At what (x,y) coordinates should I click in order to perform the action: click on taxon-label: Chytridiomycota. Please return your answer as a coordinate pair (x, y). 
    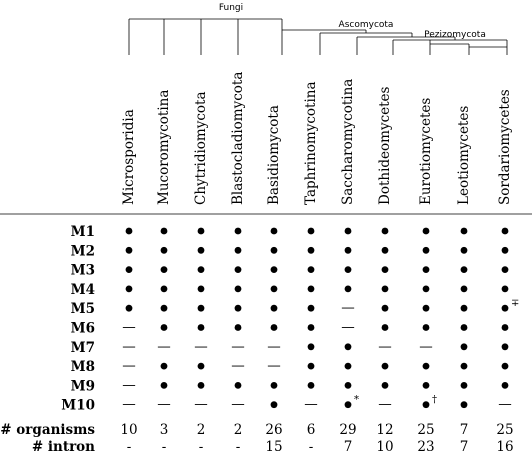
    Looking at the image, I should click on (201, 148).